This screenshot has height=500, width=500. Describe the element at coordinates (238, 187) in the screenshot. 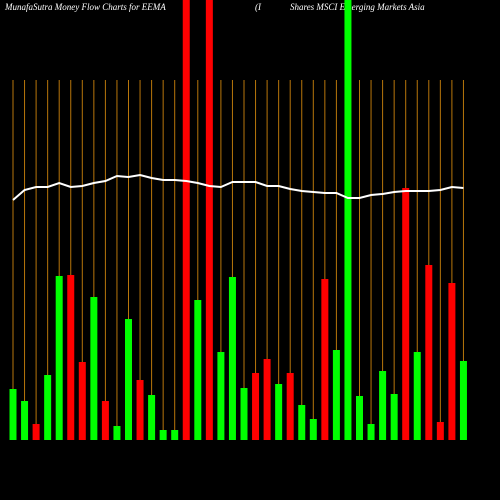

I see `money-flow-line` at that location.